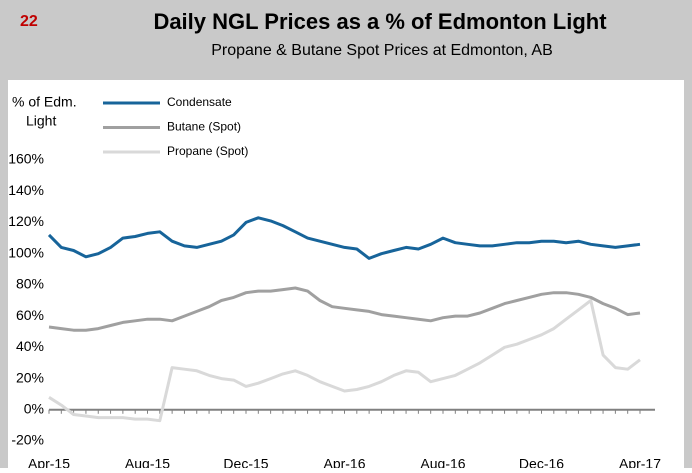 Image resolution: width=692 pixels, height=473 pixels. Describe the element at coordinates (30, 284) in the screenshot. I see `y-tick-label: 80%` at that location.